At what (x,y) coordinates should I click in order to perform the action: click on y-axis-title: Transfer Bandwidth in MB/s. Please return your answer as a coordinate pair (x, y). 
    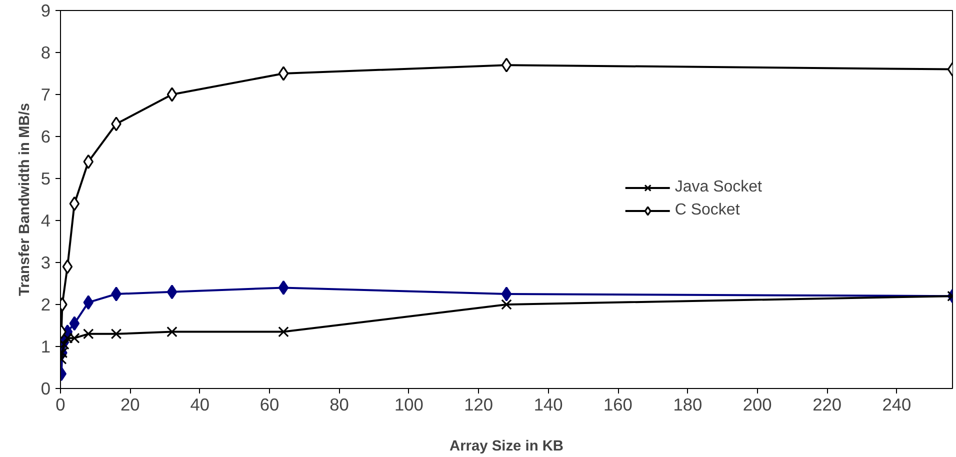
    Looking at the image, I should click on (24, 199).